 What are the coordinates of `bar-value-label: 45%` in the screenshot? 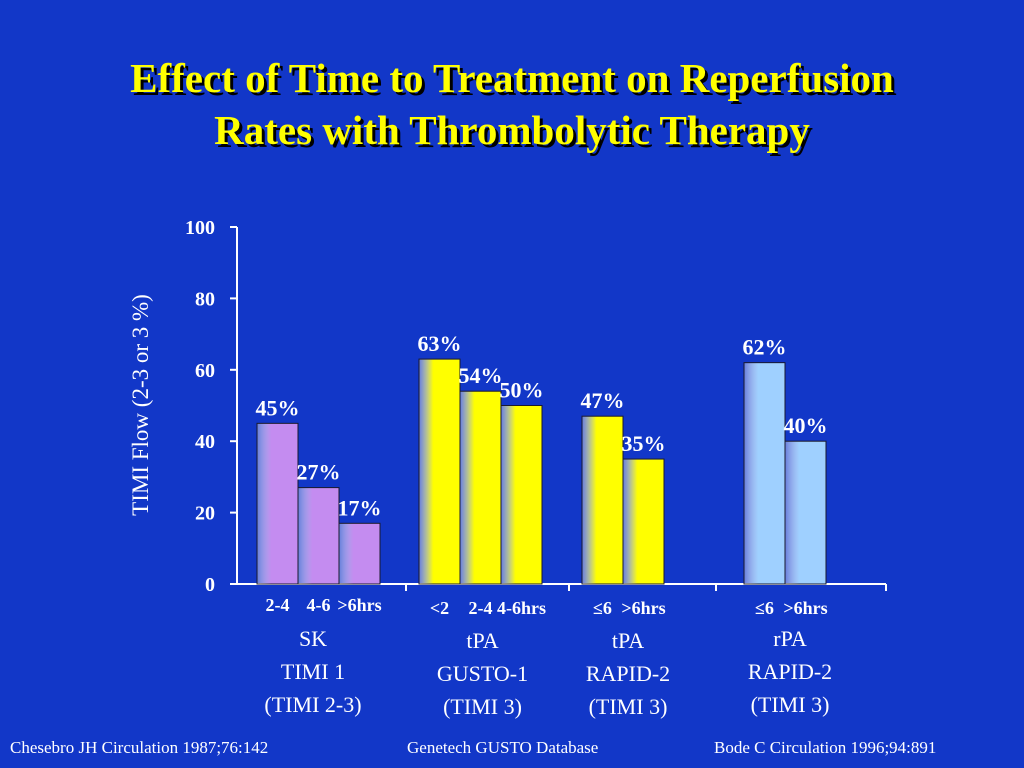 It's located at (278, 407).